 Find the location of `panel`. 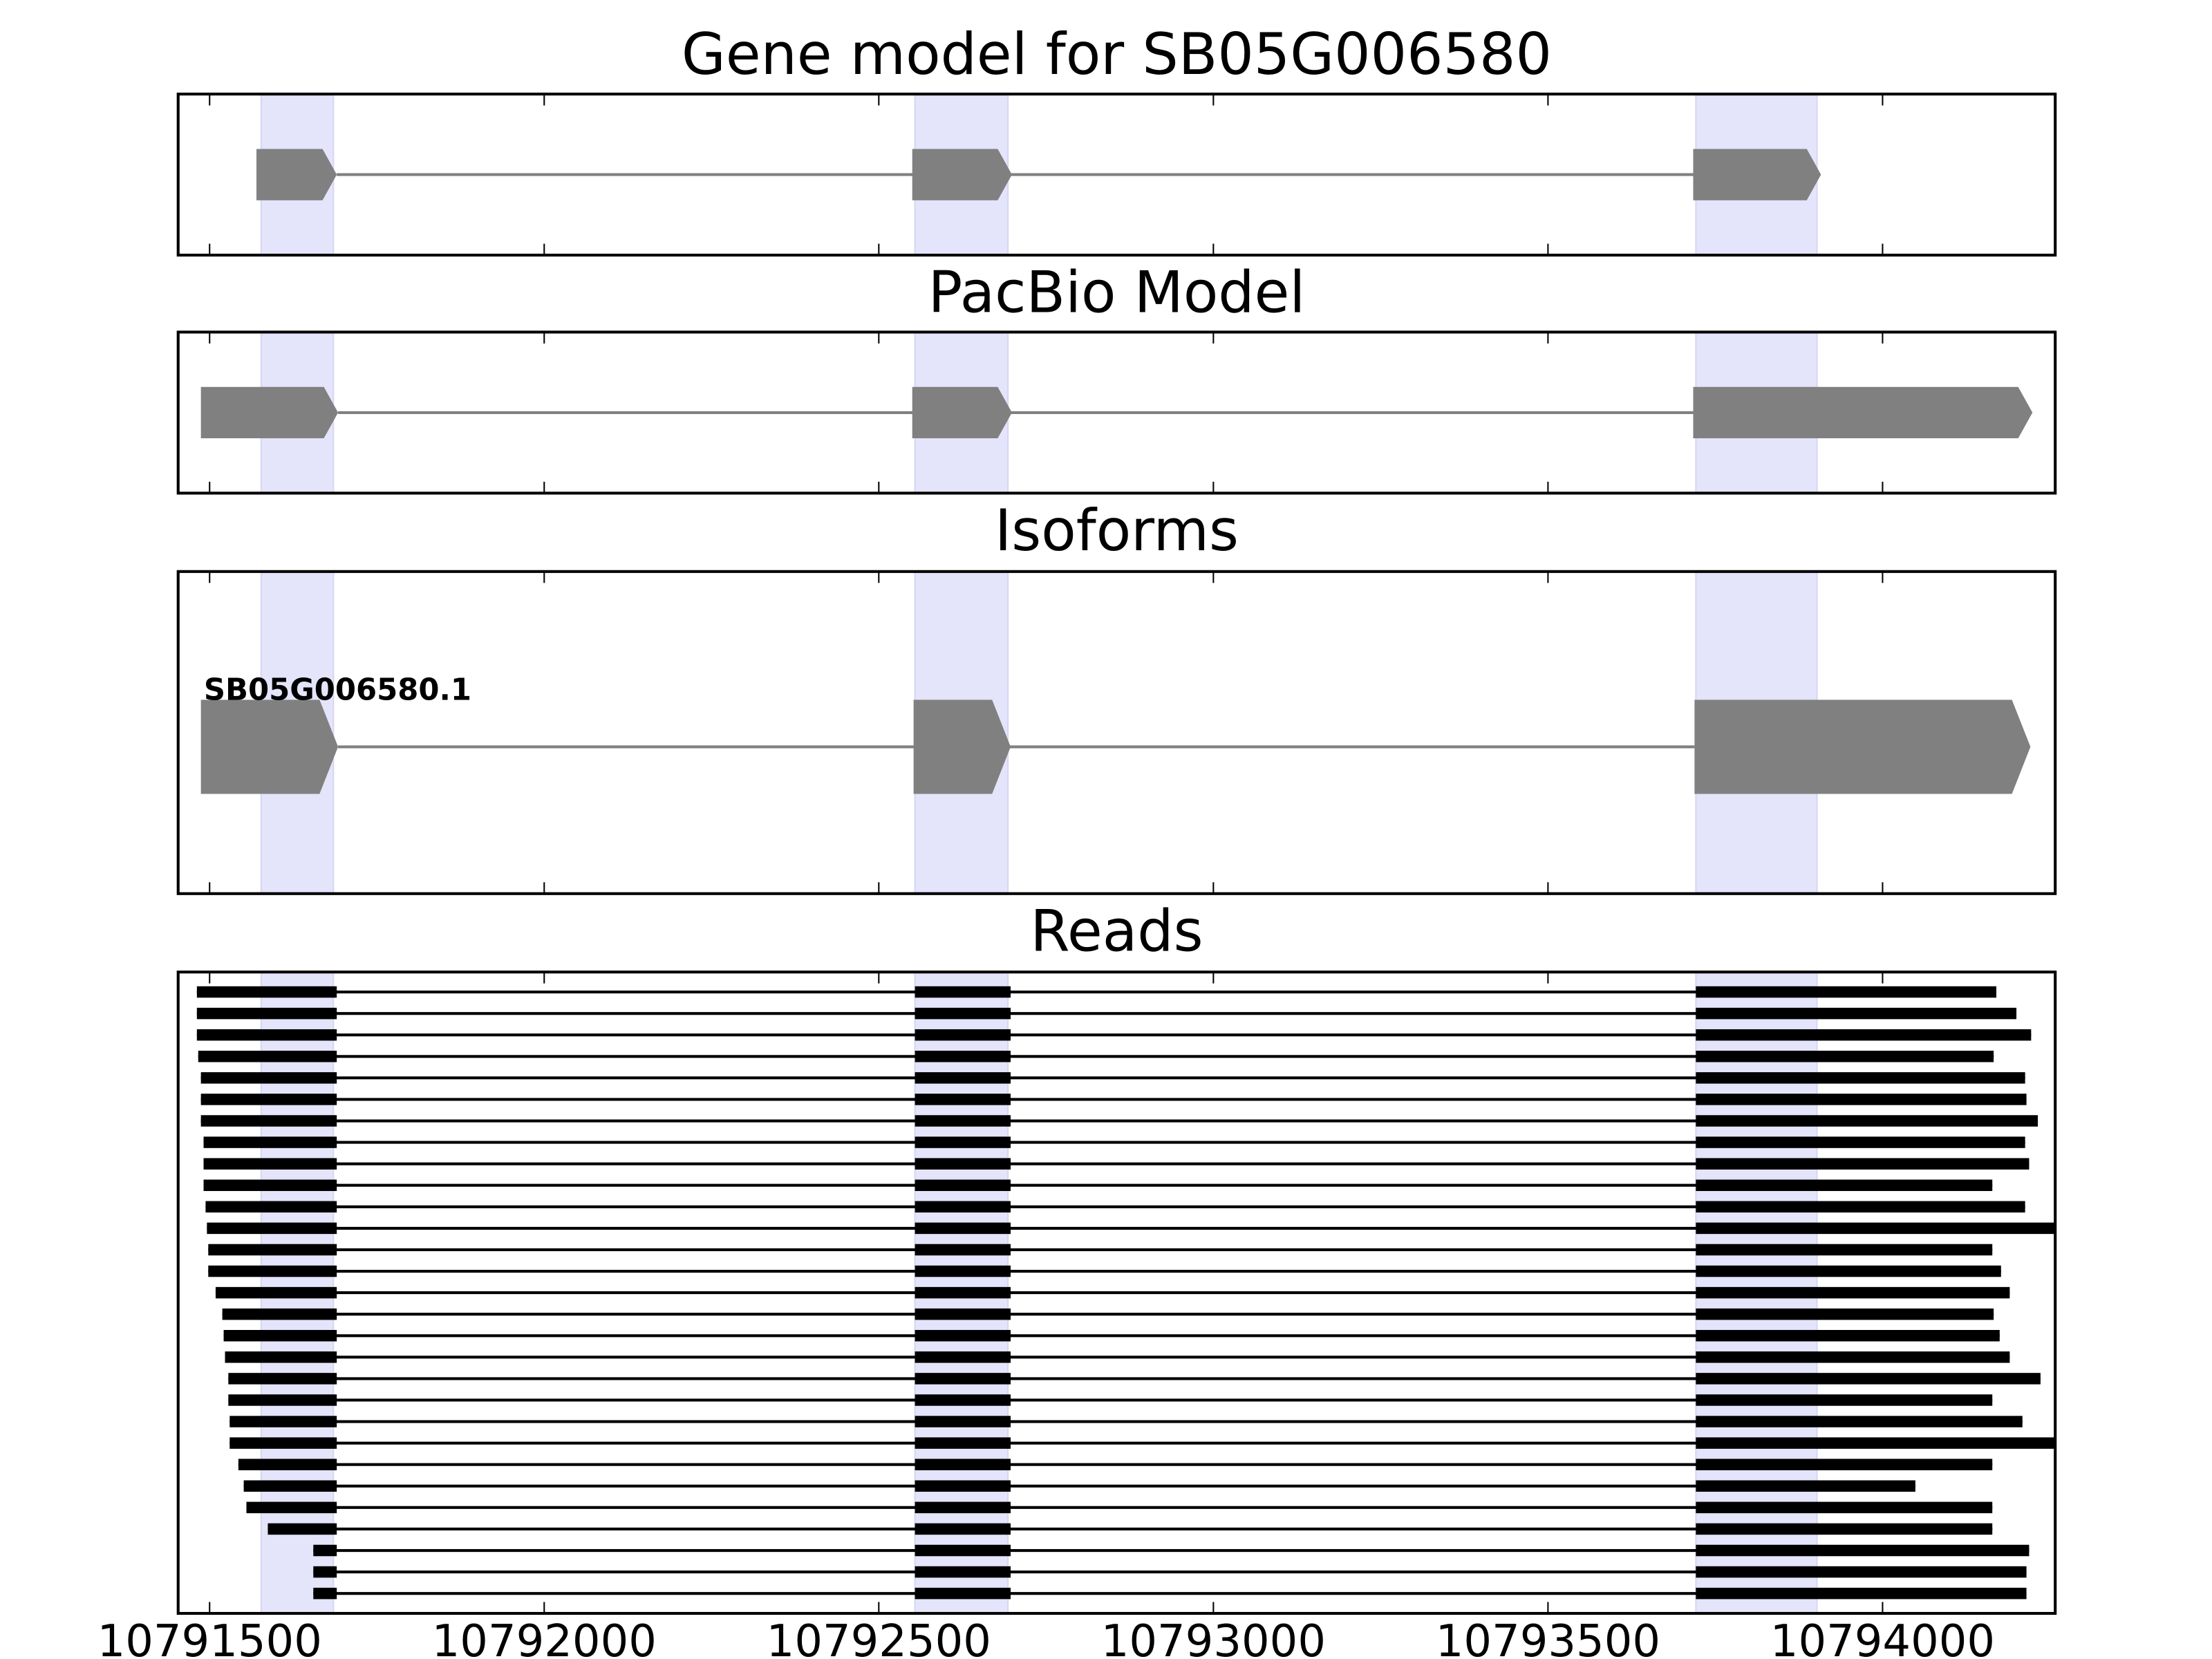

panel is located at coordinates (1038, 175).